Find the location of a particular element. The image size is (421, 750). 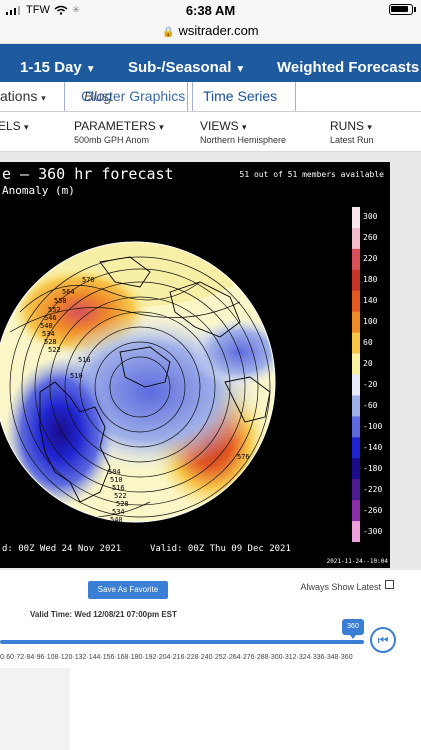

carrier-name: TFW is located at coordinates (38, 10).